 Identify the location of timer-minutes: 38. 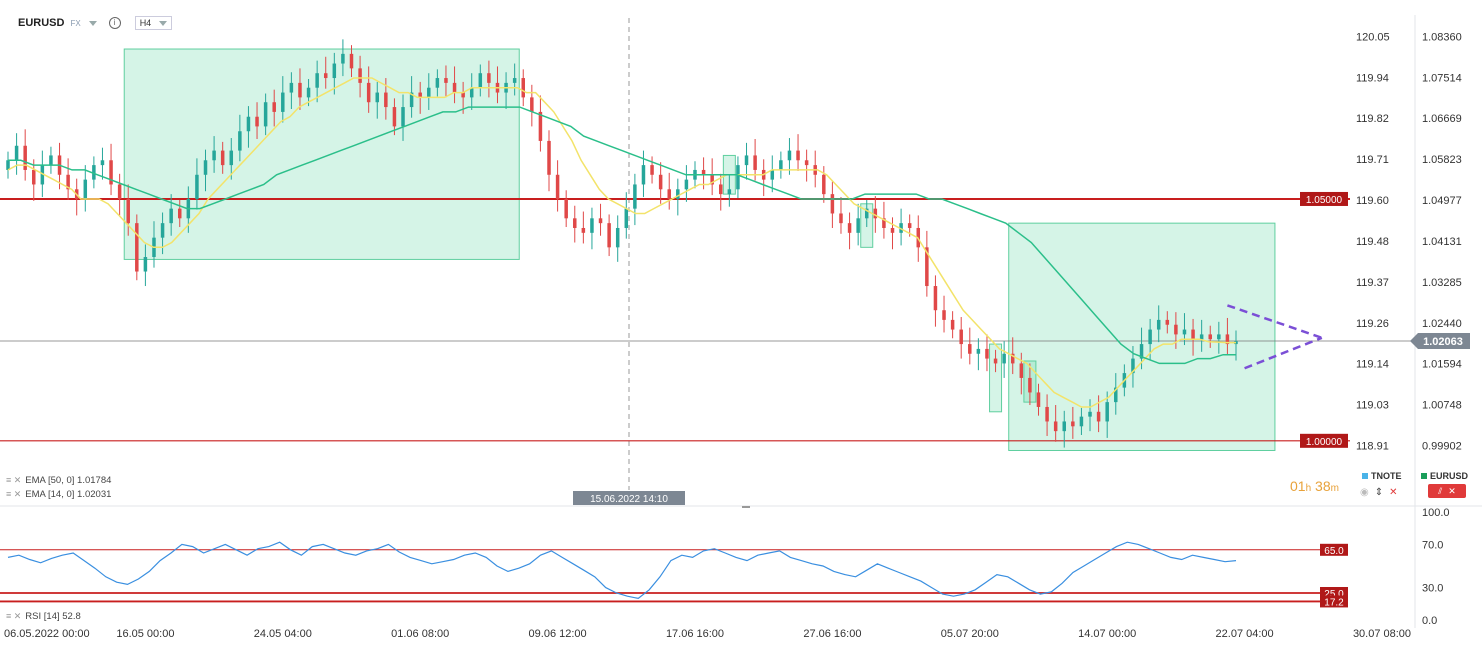
(1323, 486).